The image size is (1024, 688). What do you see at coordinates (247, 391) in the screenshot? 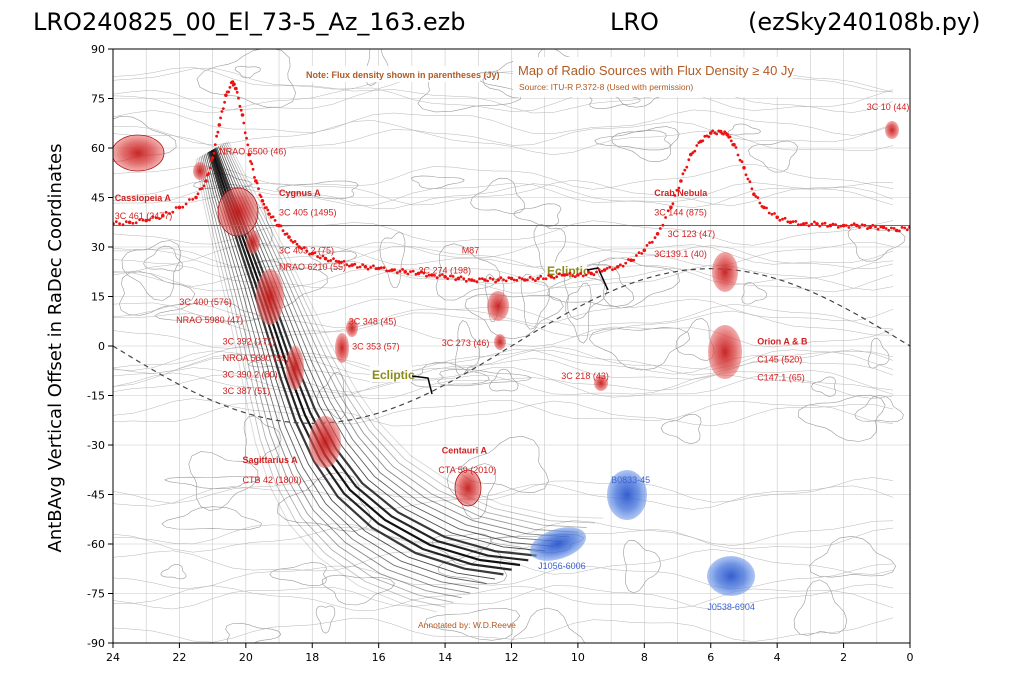
I see `source-label: 3C 387 (51)` at bounding box center [247, 391].